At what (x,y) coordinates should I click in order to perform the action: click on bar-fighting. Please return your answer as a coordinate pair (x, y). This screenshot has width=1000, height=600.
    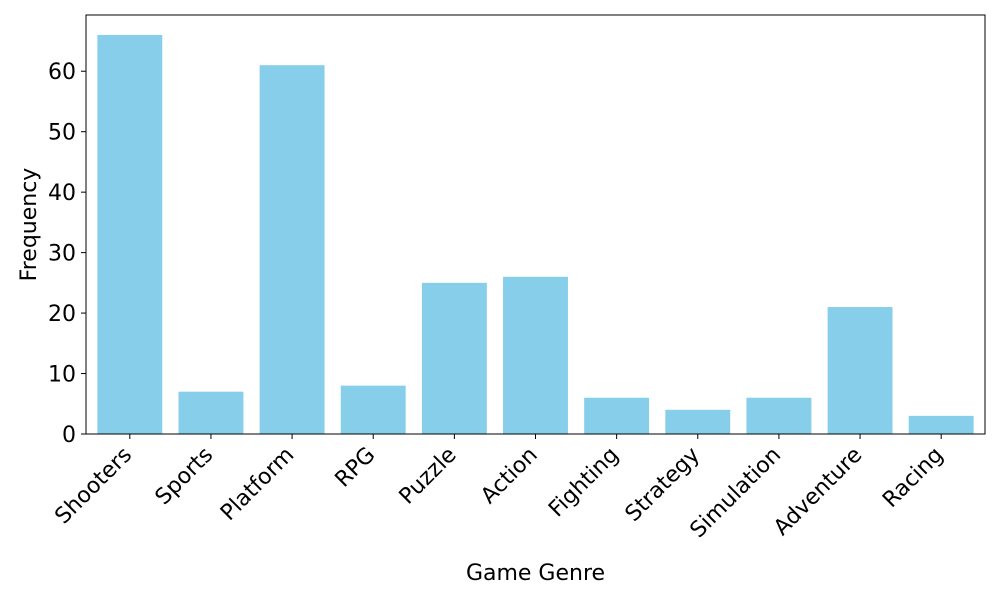
    Looking at the image, I should click on (617, 415).